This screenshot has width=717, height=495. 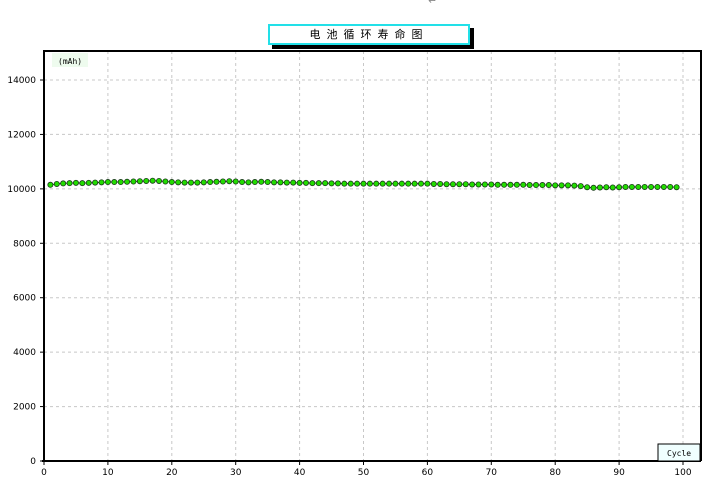 I want to click on x-tick-label: 50, so click(x=364, y=473).